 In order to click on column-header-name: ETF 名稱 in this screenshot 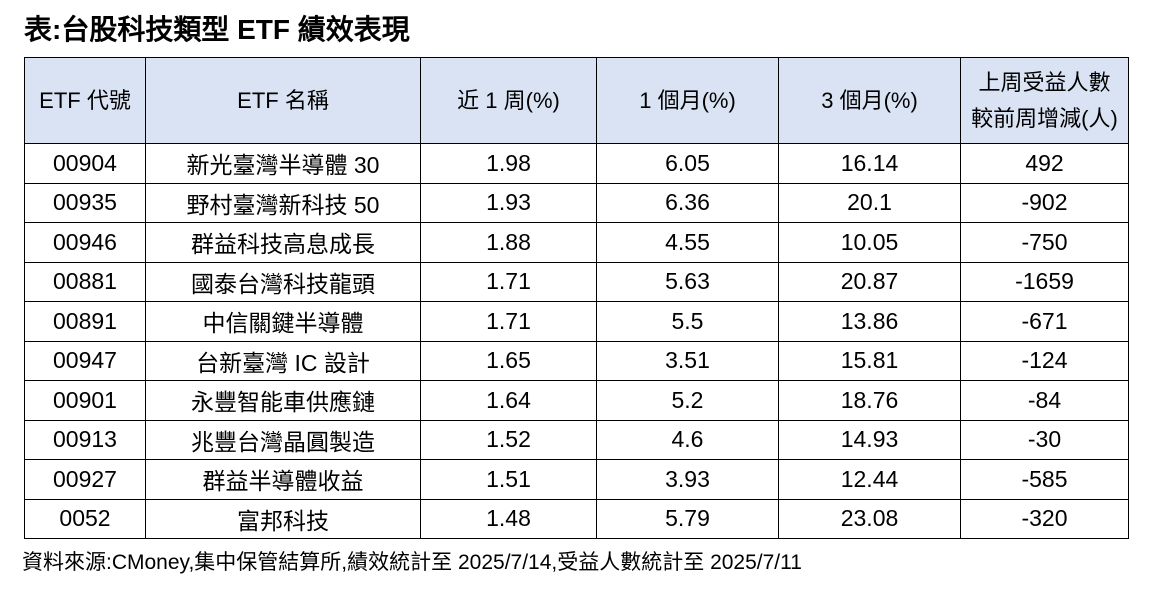, I will do `click(283, 100)`.